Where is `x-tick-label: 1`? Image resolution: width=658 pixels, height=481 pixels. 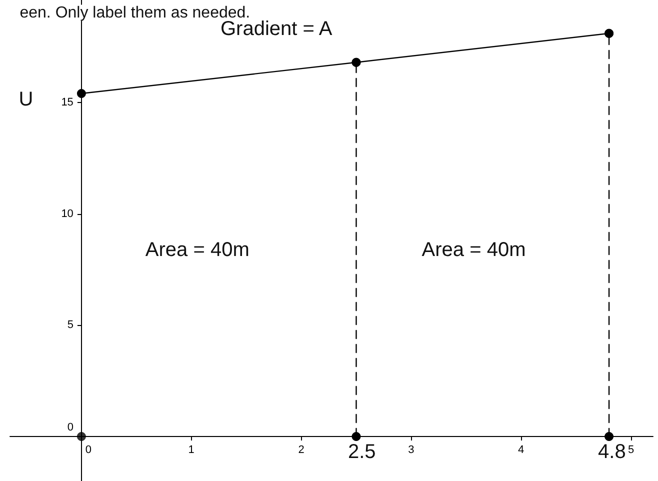 x-tick-label: 1 is located at coordinates (191, 450).